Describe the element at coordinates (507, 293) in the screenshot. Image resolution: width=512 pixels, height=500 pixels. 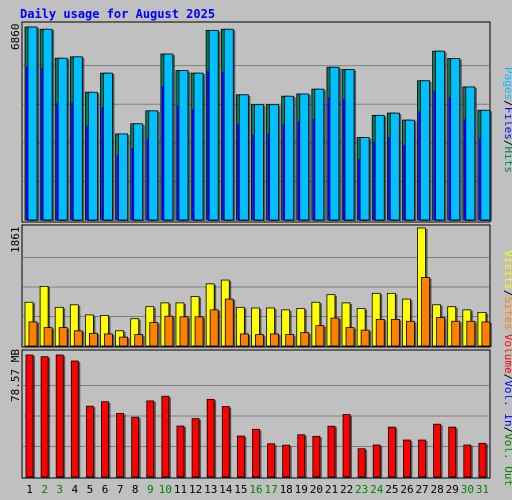
I see `legend-sep-3: /` at that location.